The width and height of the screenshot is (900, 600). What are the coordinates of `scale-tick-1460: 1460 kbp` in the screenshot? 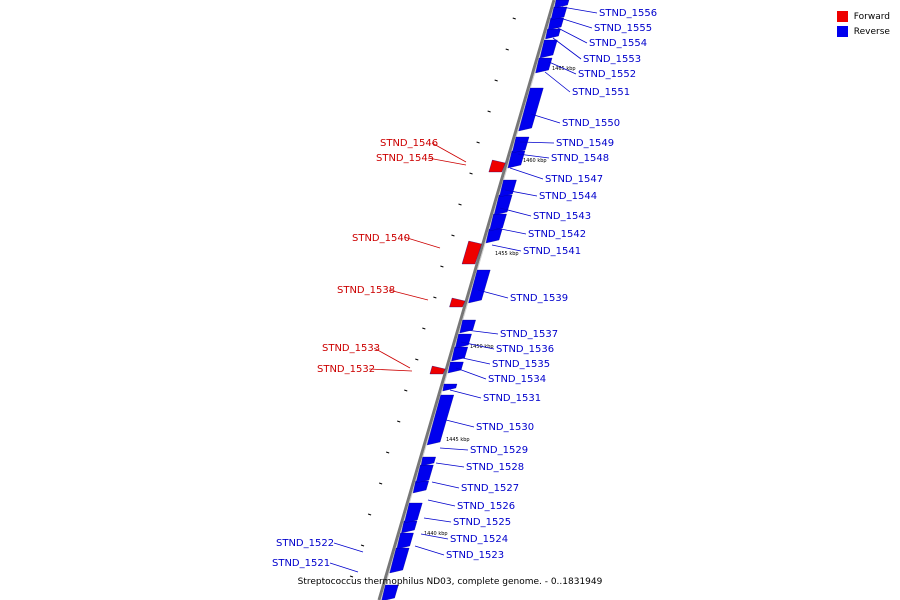 It's located at (535, 161).